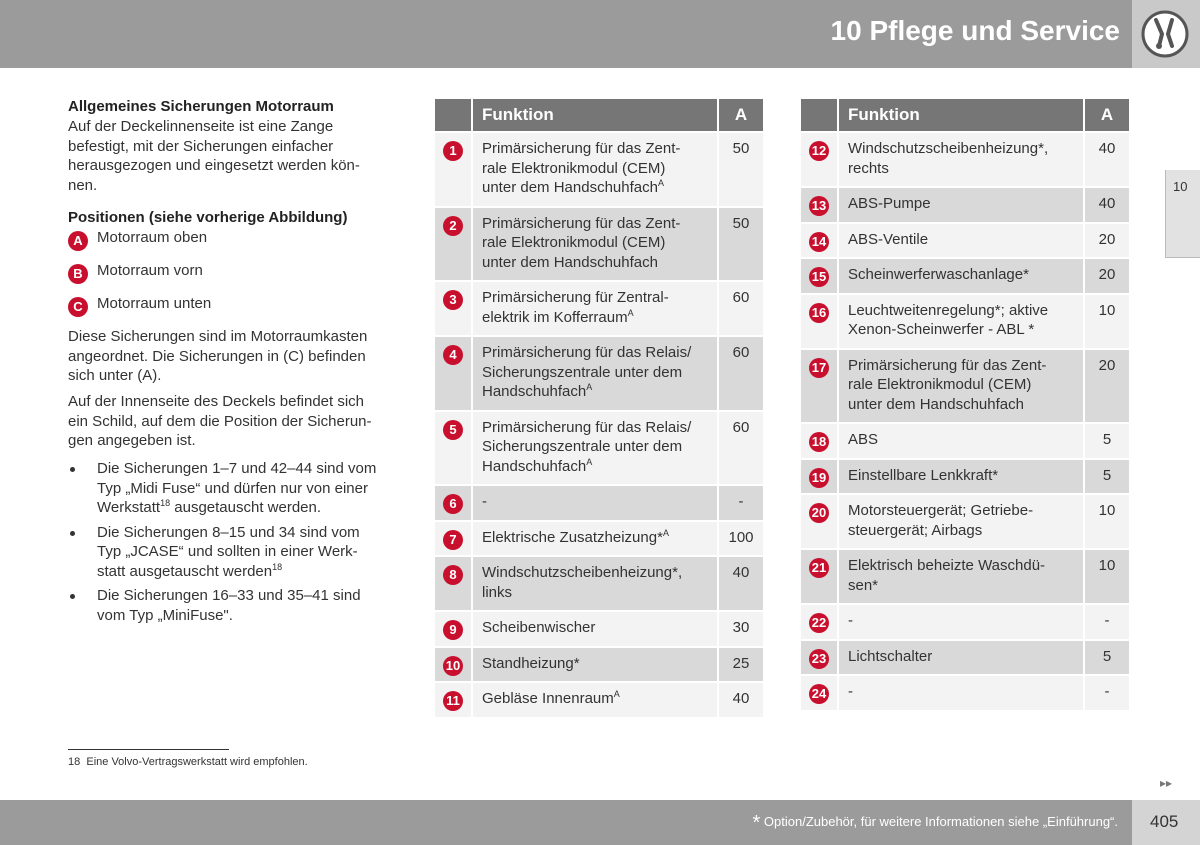 The image size is (1200, 845). I want to click on amp-cell: 30, so click(741, 629).